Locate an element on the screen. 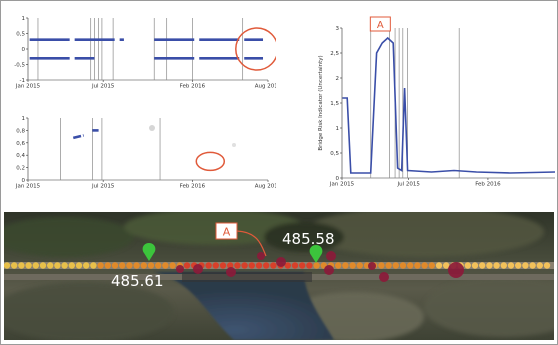 This screenshot has height=345, width=558. y-tick-label: 2 is located at coordinates (338, 79).